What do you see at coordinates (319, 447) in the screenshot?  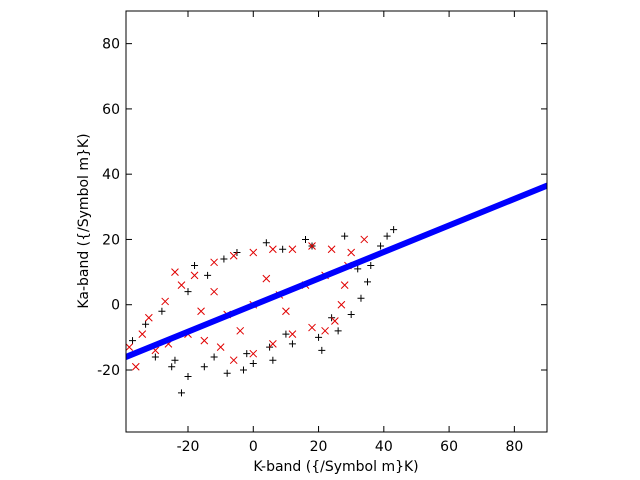 I see `x-tick-label: 20` at bounding box center [319, 447].